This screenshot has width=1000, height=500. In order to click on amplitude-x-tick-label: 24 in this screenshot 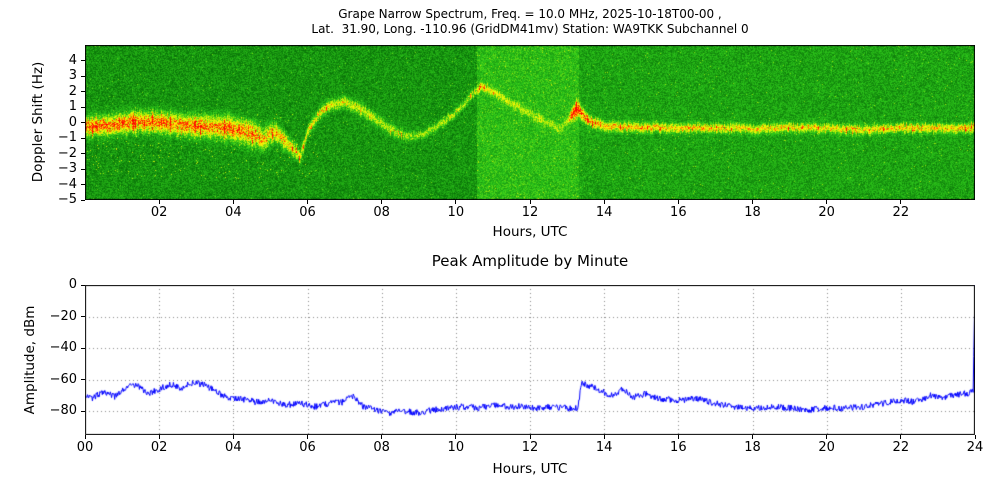, I will do `click(975, 447)`.